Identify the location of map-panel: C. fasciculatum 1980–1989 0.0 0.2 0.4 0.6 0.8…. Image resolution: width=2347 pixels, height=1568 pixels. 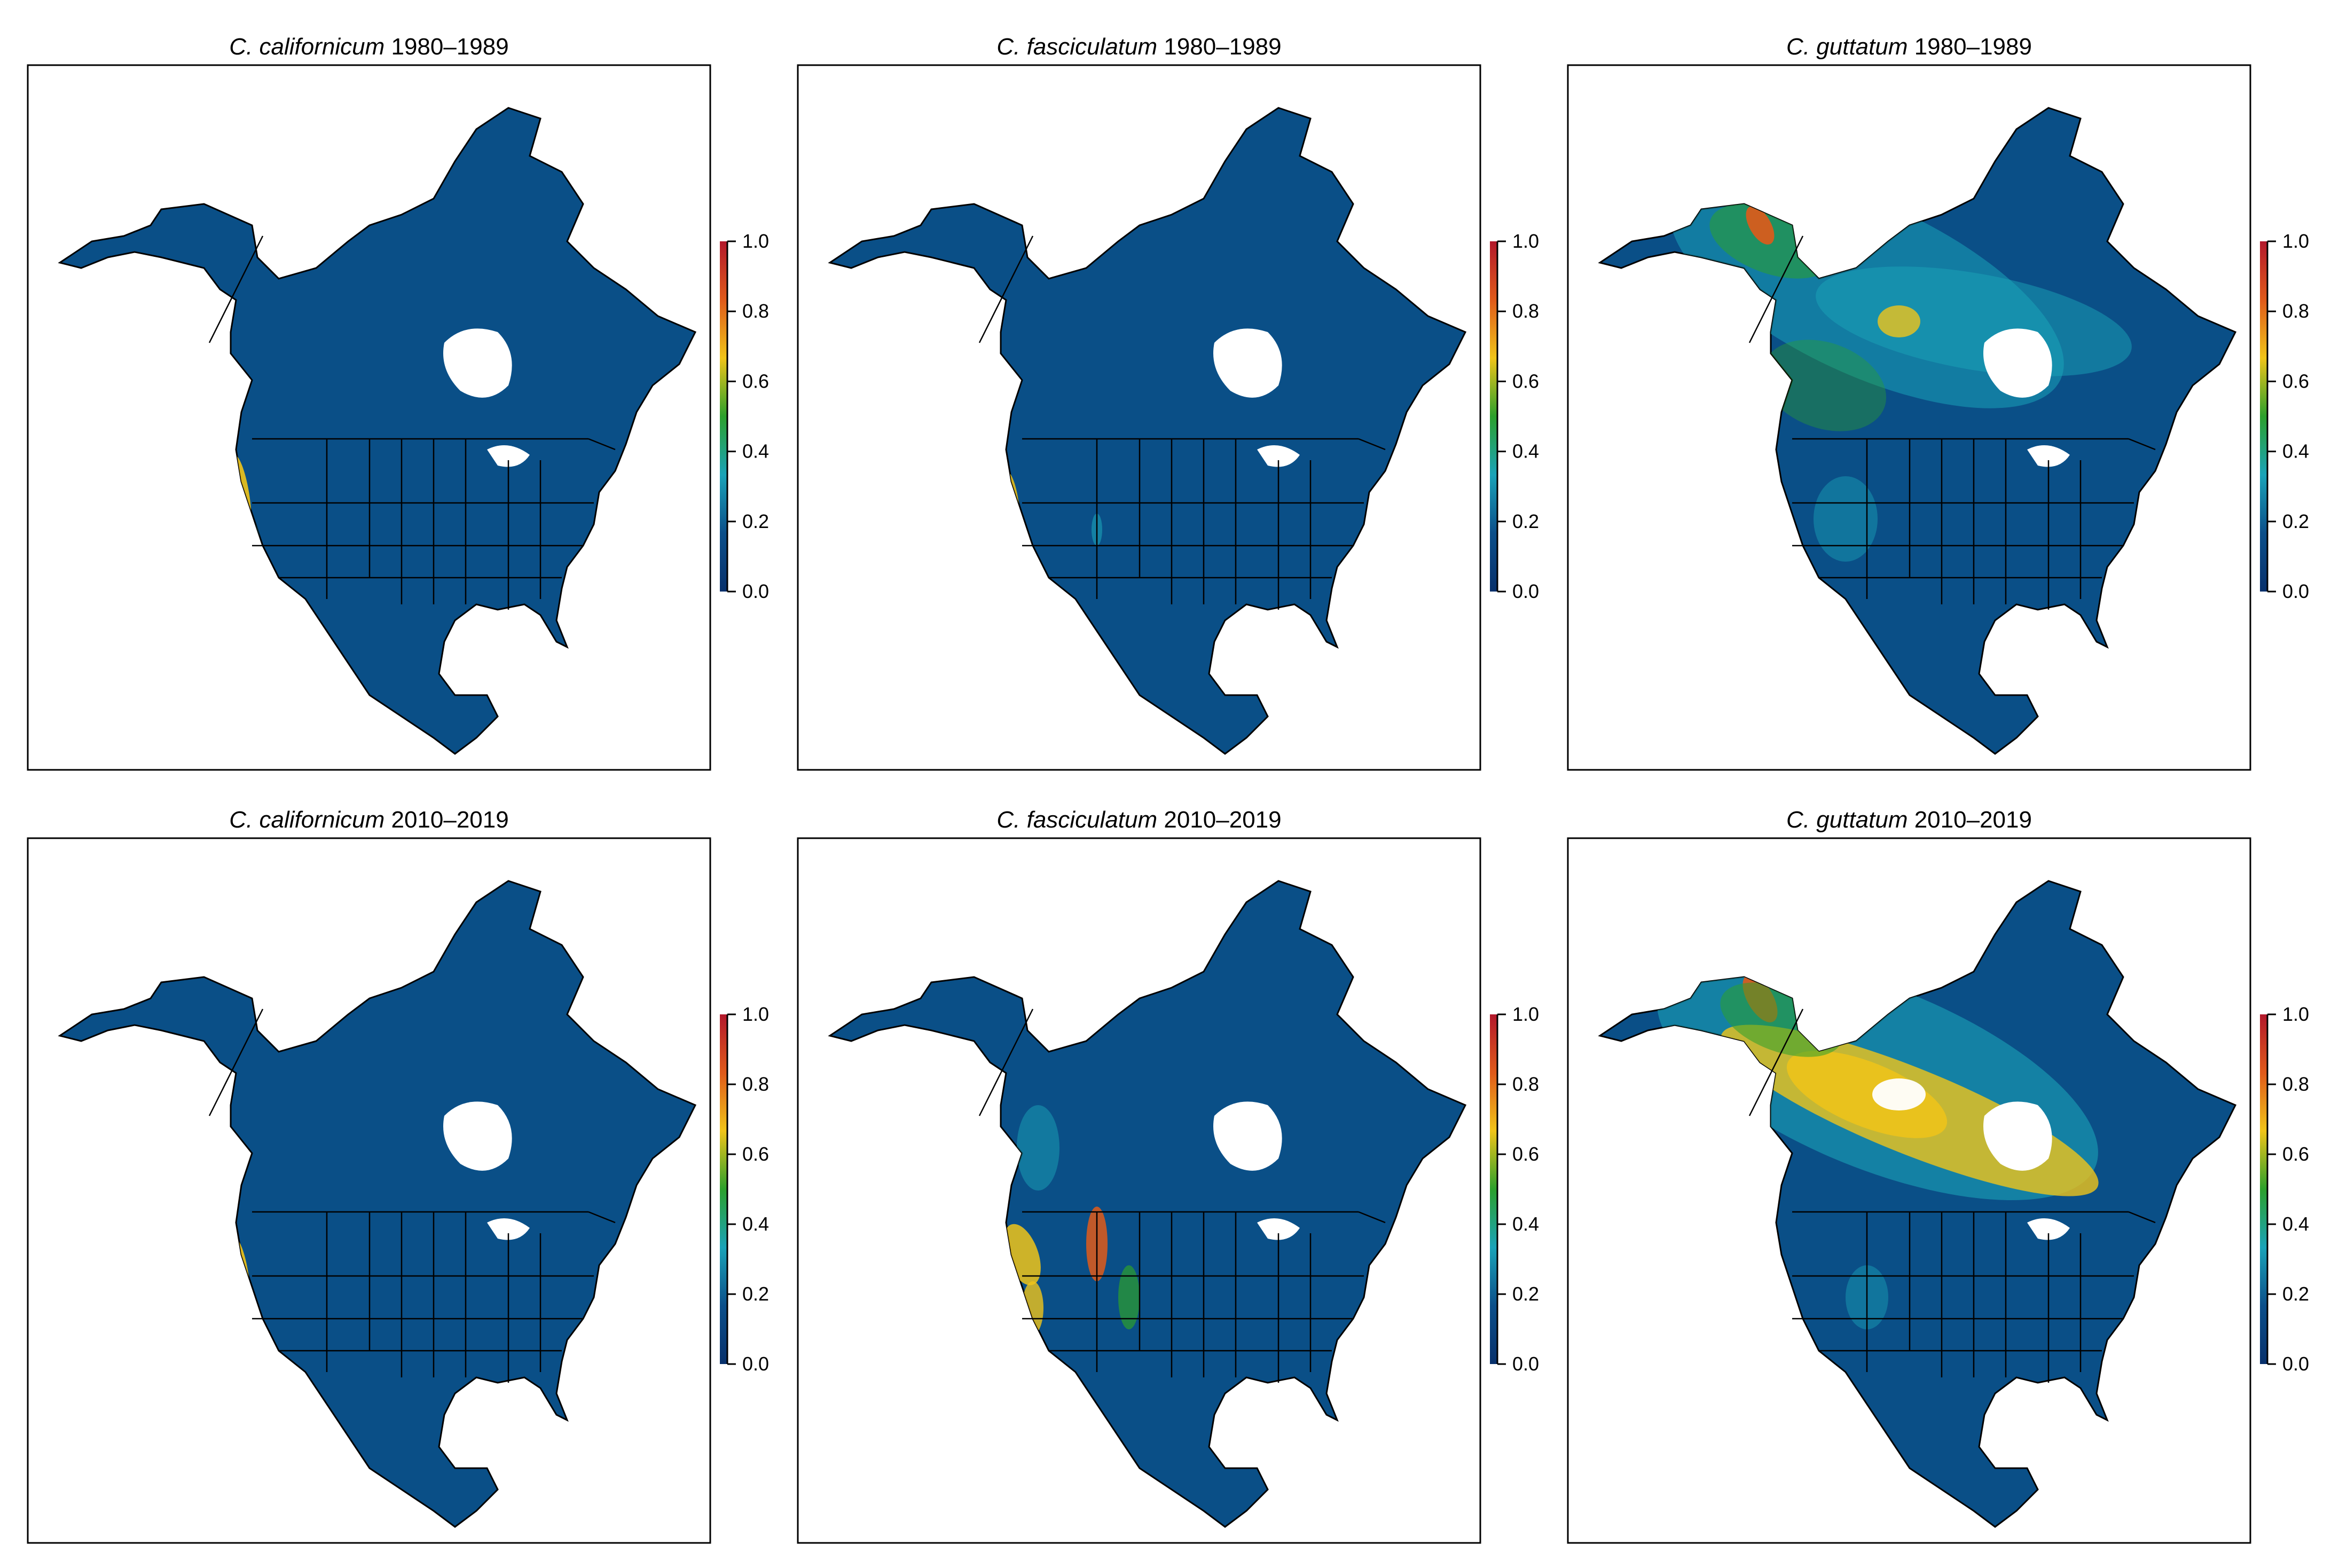
(1168, 402).